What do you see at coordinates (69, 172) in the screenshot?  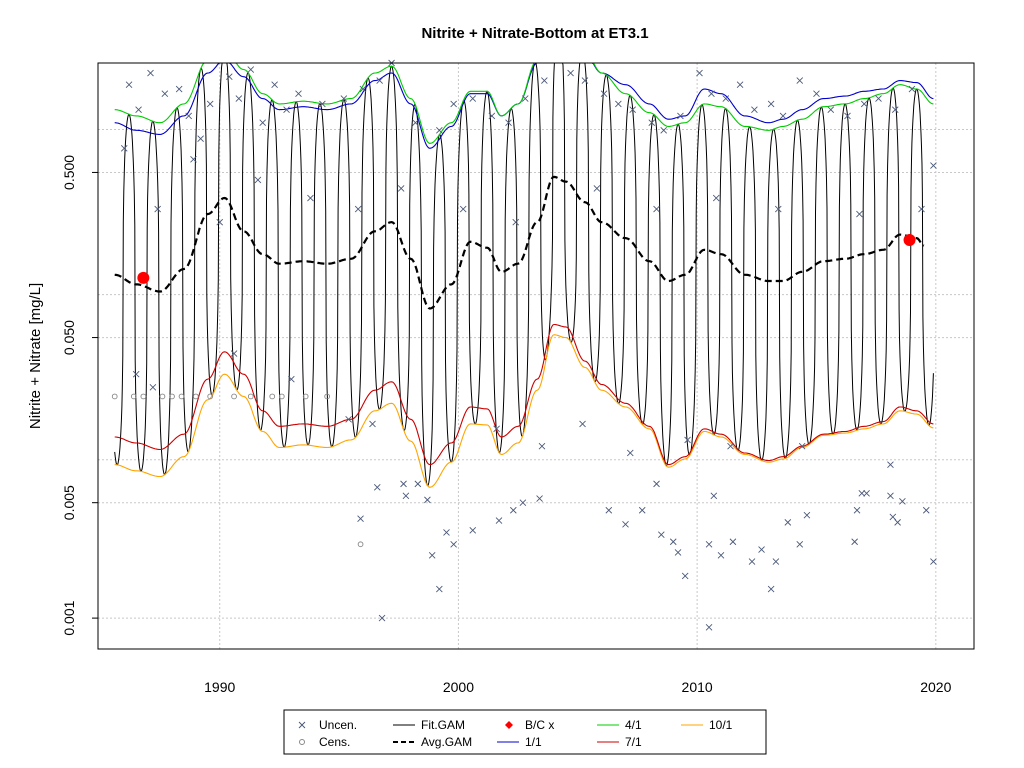 I see `y-tick-label-3: 0.500` at bounding box center [69, 172].